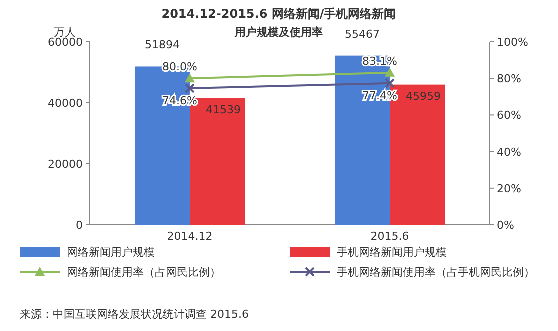  I want to click on y-tick-label: 20000, so click(65, 164).